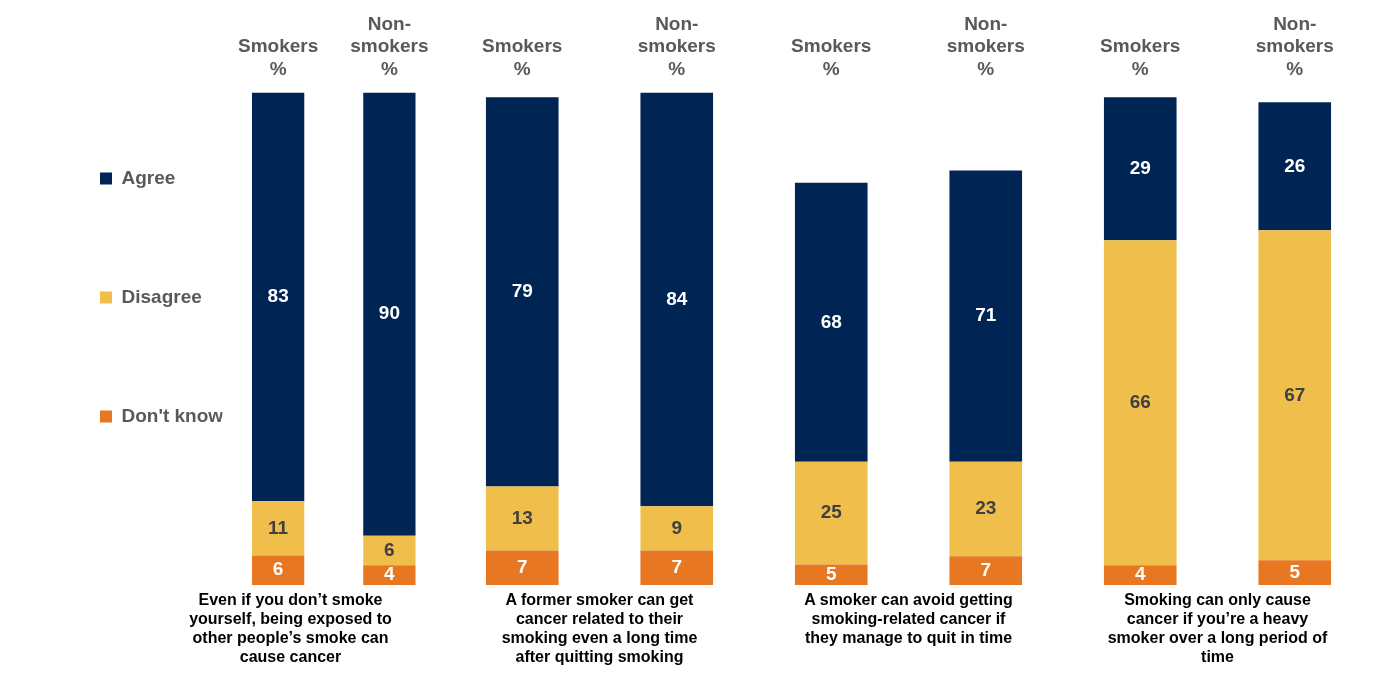 The width and height of the screenshot is (1373, 679). What do you see at coordinates (172, 415) in the screenshot?
I see `legend-label: Don't know` at bounding box center [172, 415].